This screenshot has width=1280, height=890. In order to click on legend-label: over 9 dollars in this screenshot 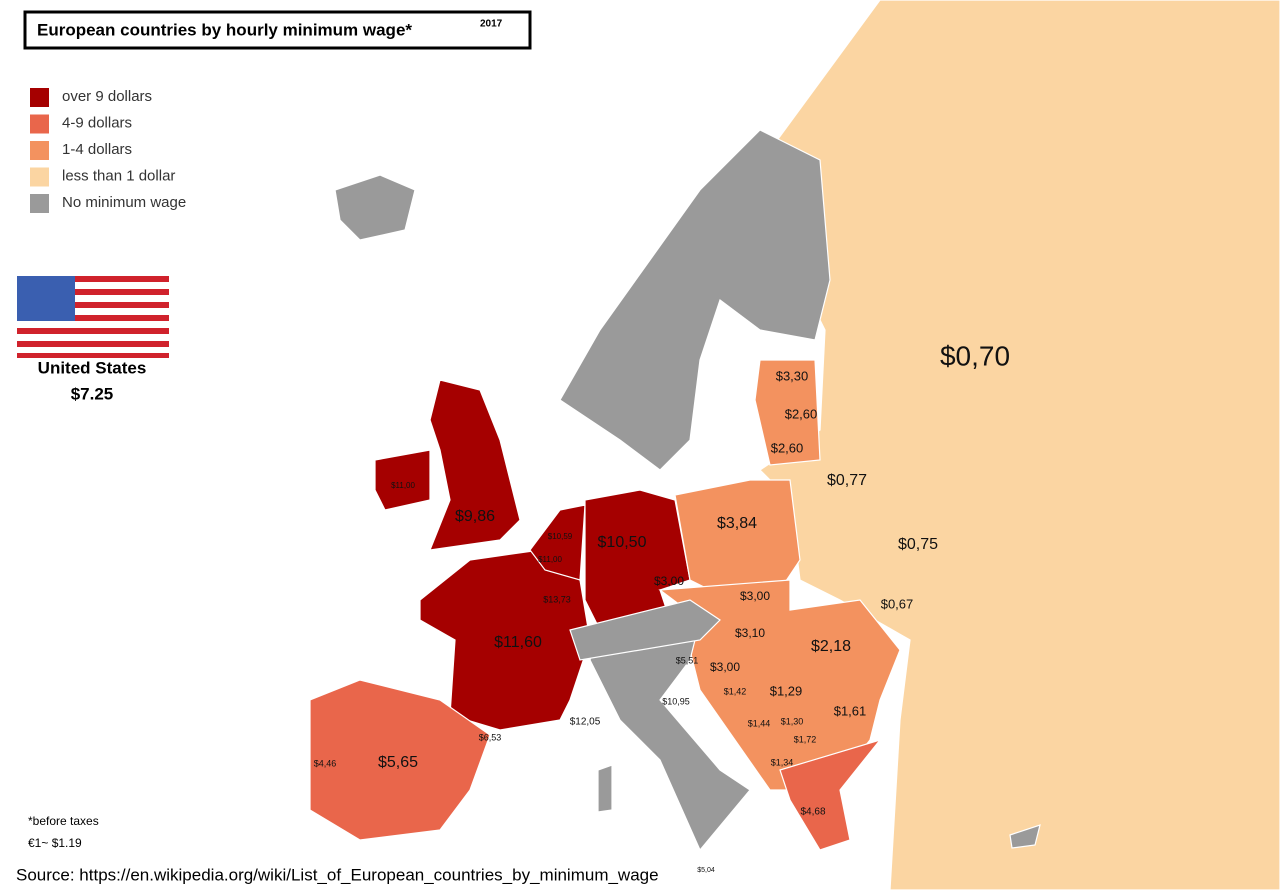, I will do `click(107, 96)`.